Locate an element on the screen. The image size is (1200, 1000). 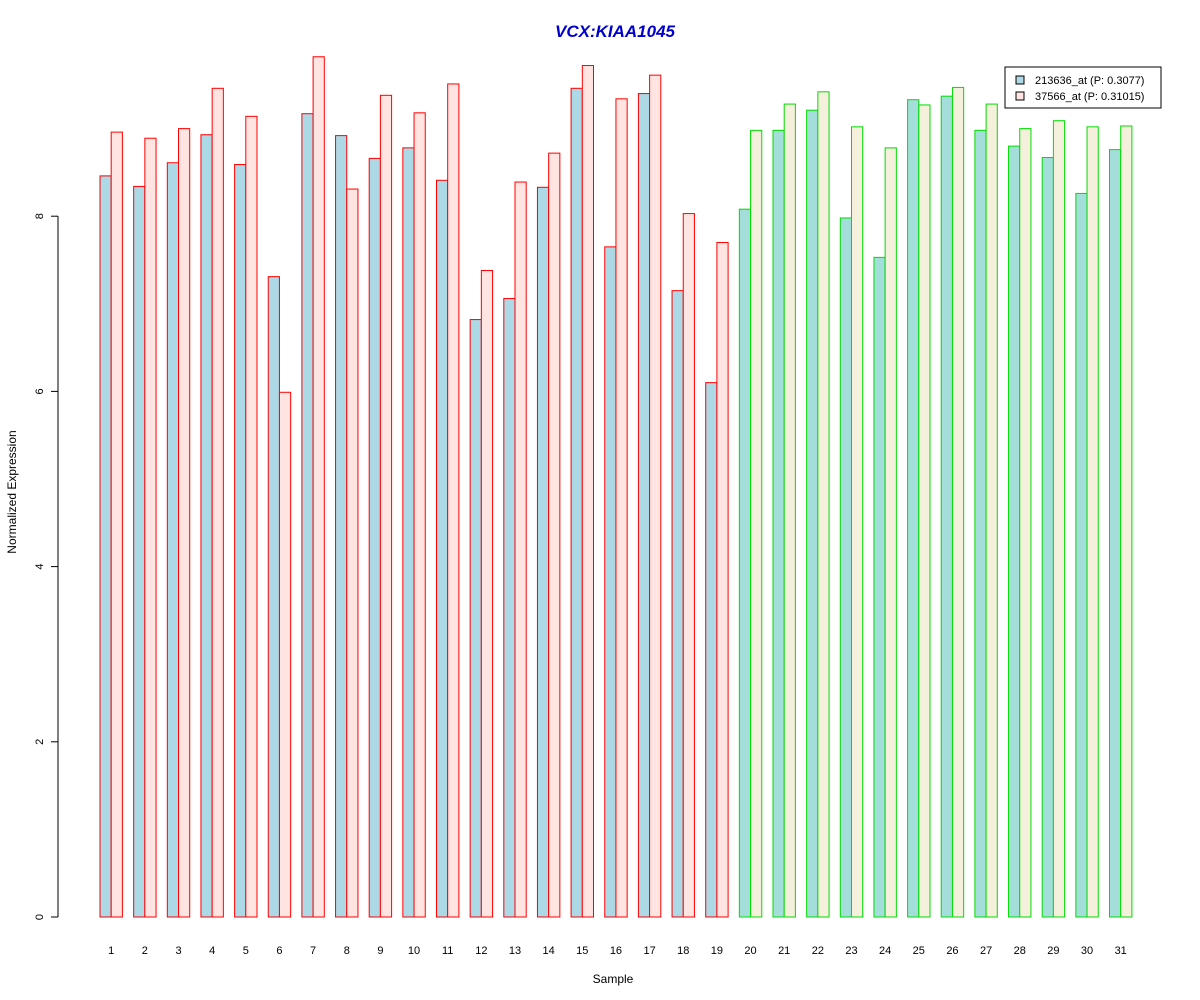
x-tick-label: 30 is located at coordinates (1087, 951).